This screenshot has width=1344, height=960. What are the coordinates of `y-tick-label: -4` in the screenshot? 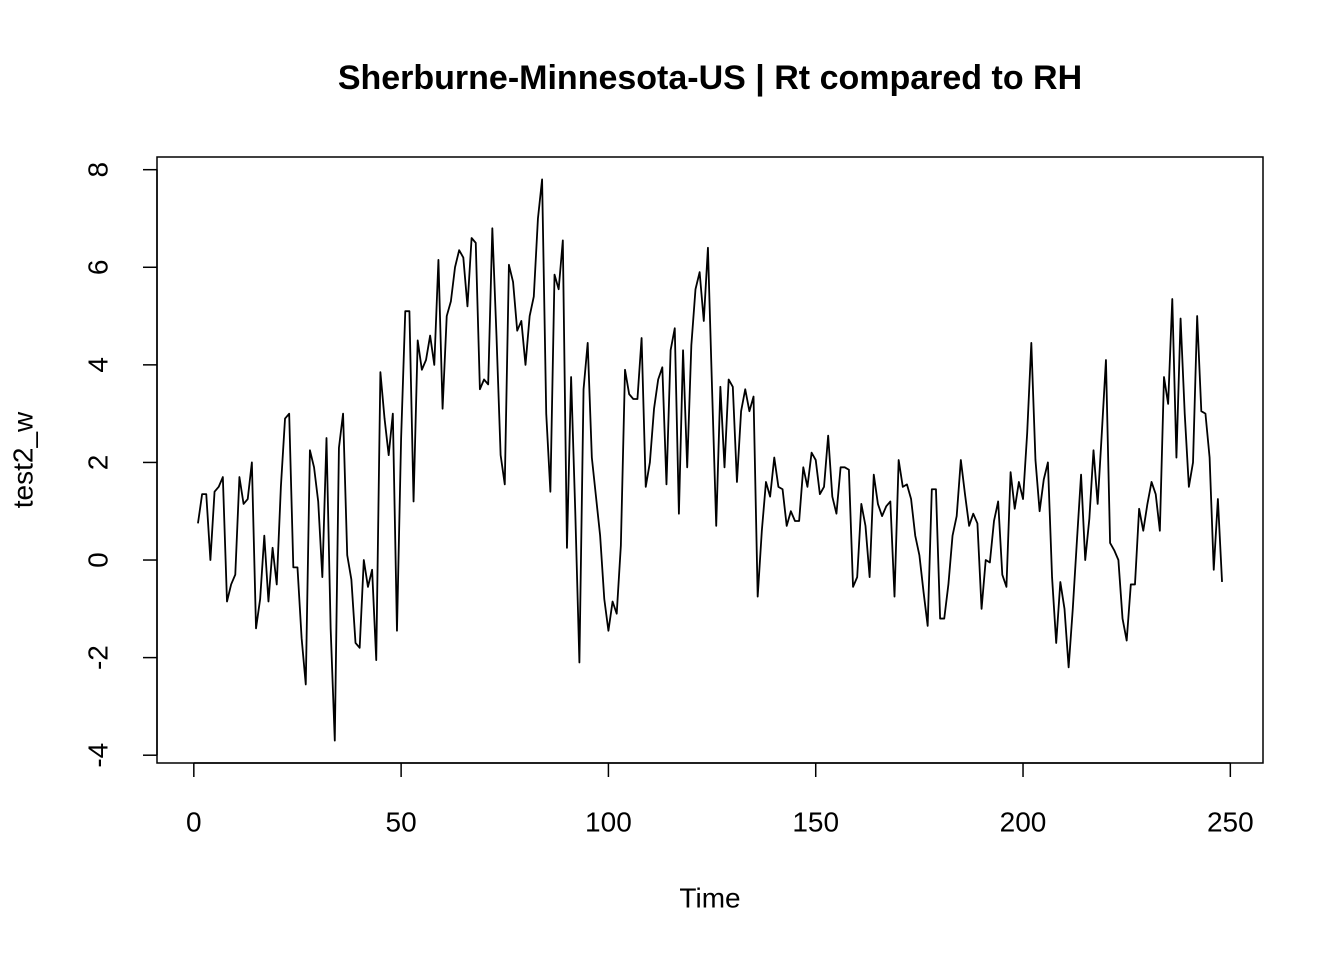 It's located at (97, 755).